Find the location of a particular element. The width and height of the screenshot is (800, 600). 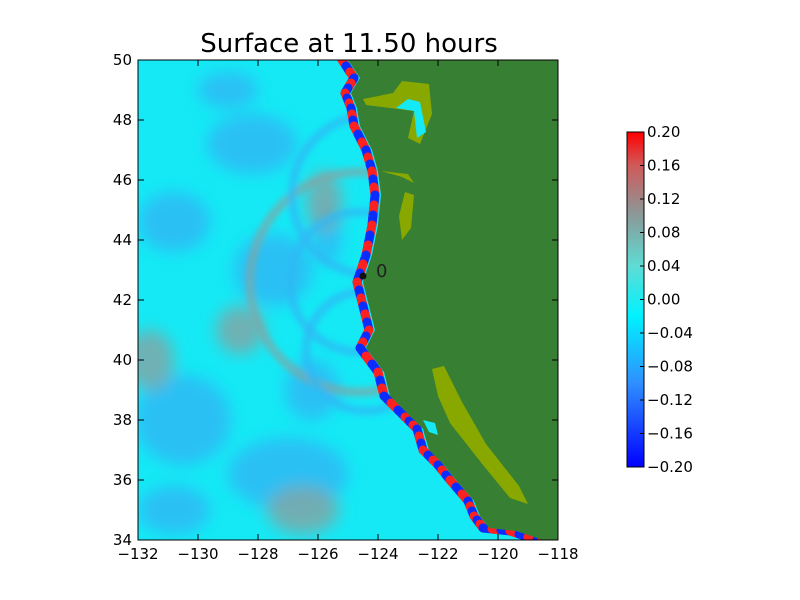

colorbar-tick-label: −0.20 is located at coordinates (670, 467).